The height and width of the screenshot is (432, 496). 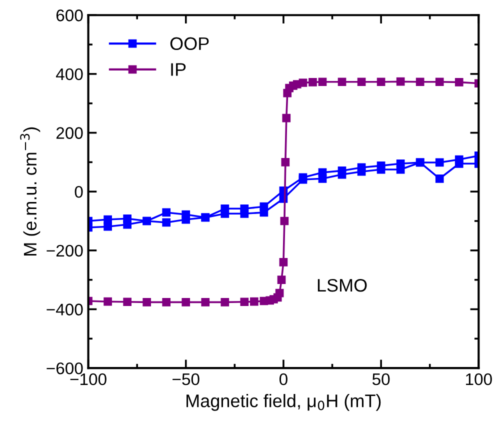 I want to click on x-tick-label: 100, so click(x=479, y=379).